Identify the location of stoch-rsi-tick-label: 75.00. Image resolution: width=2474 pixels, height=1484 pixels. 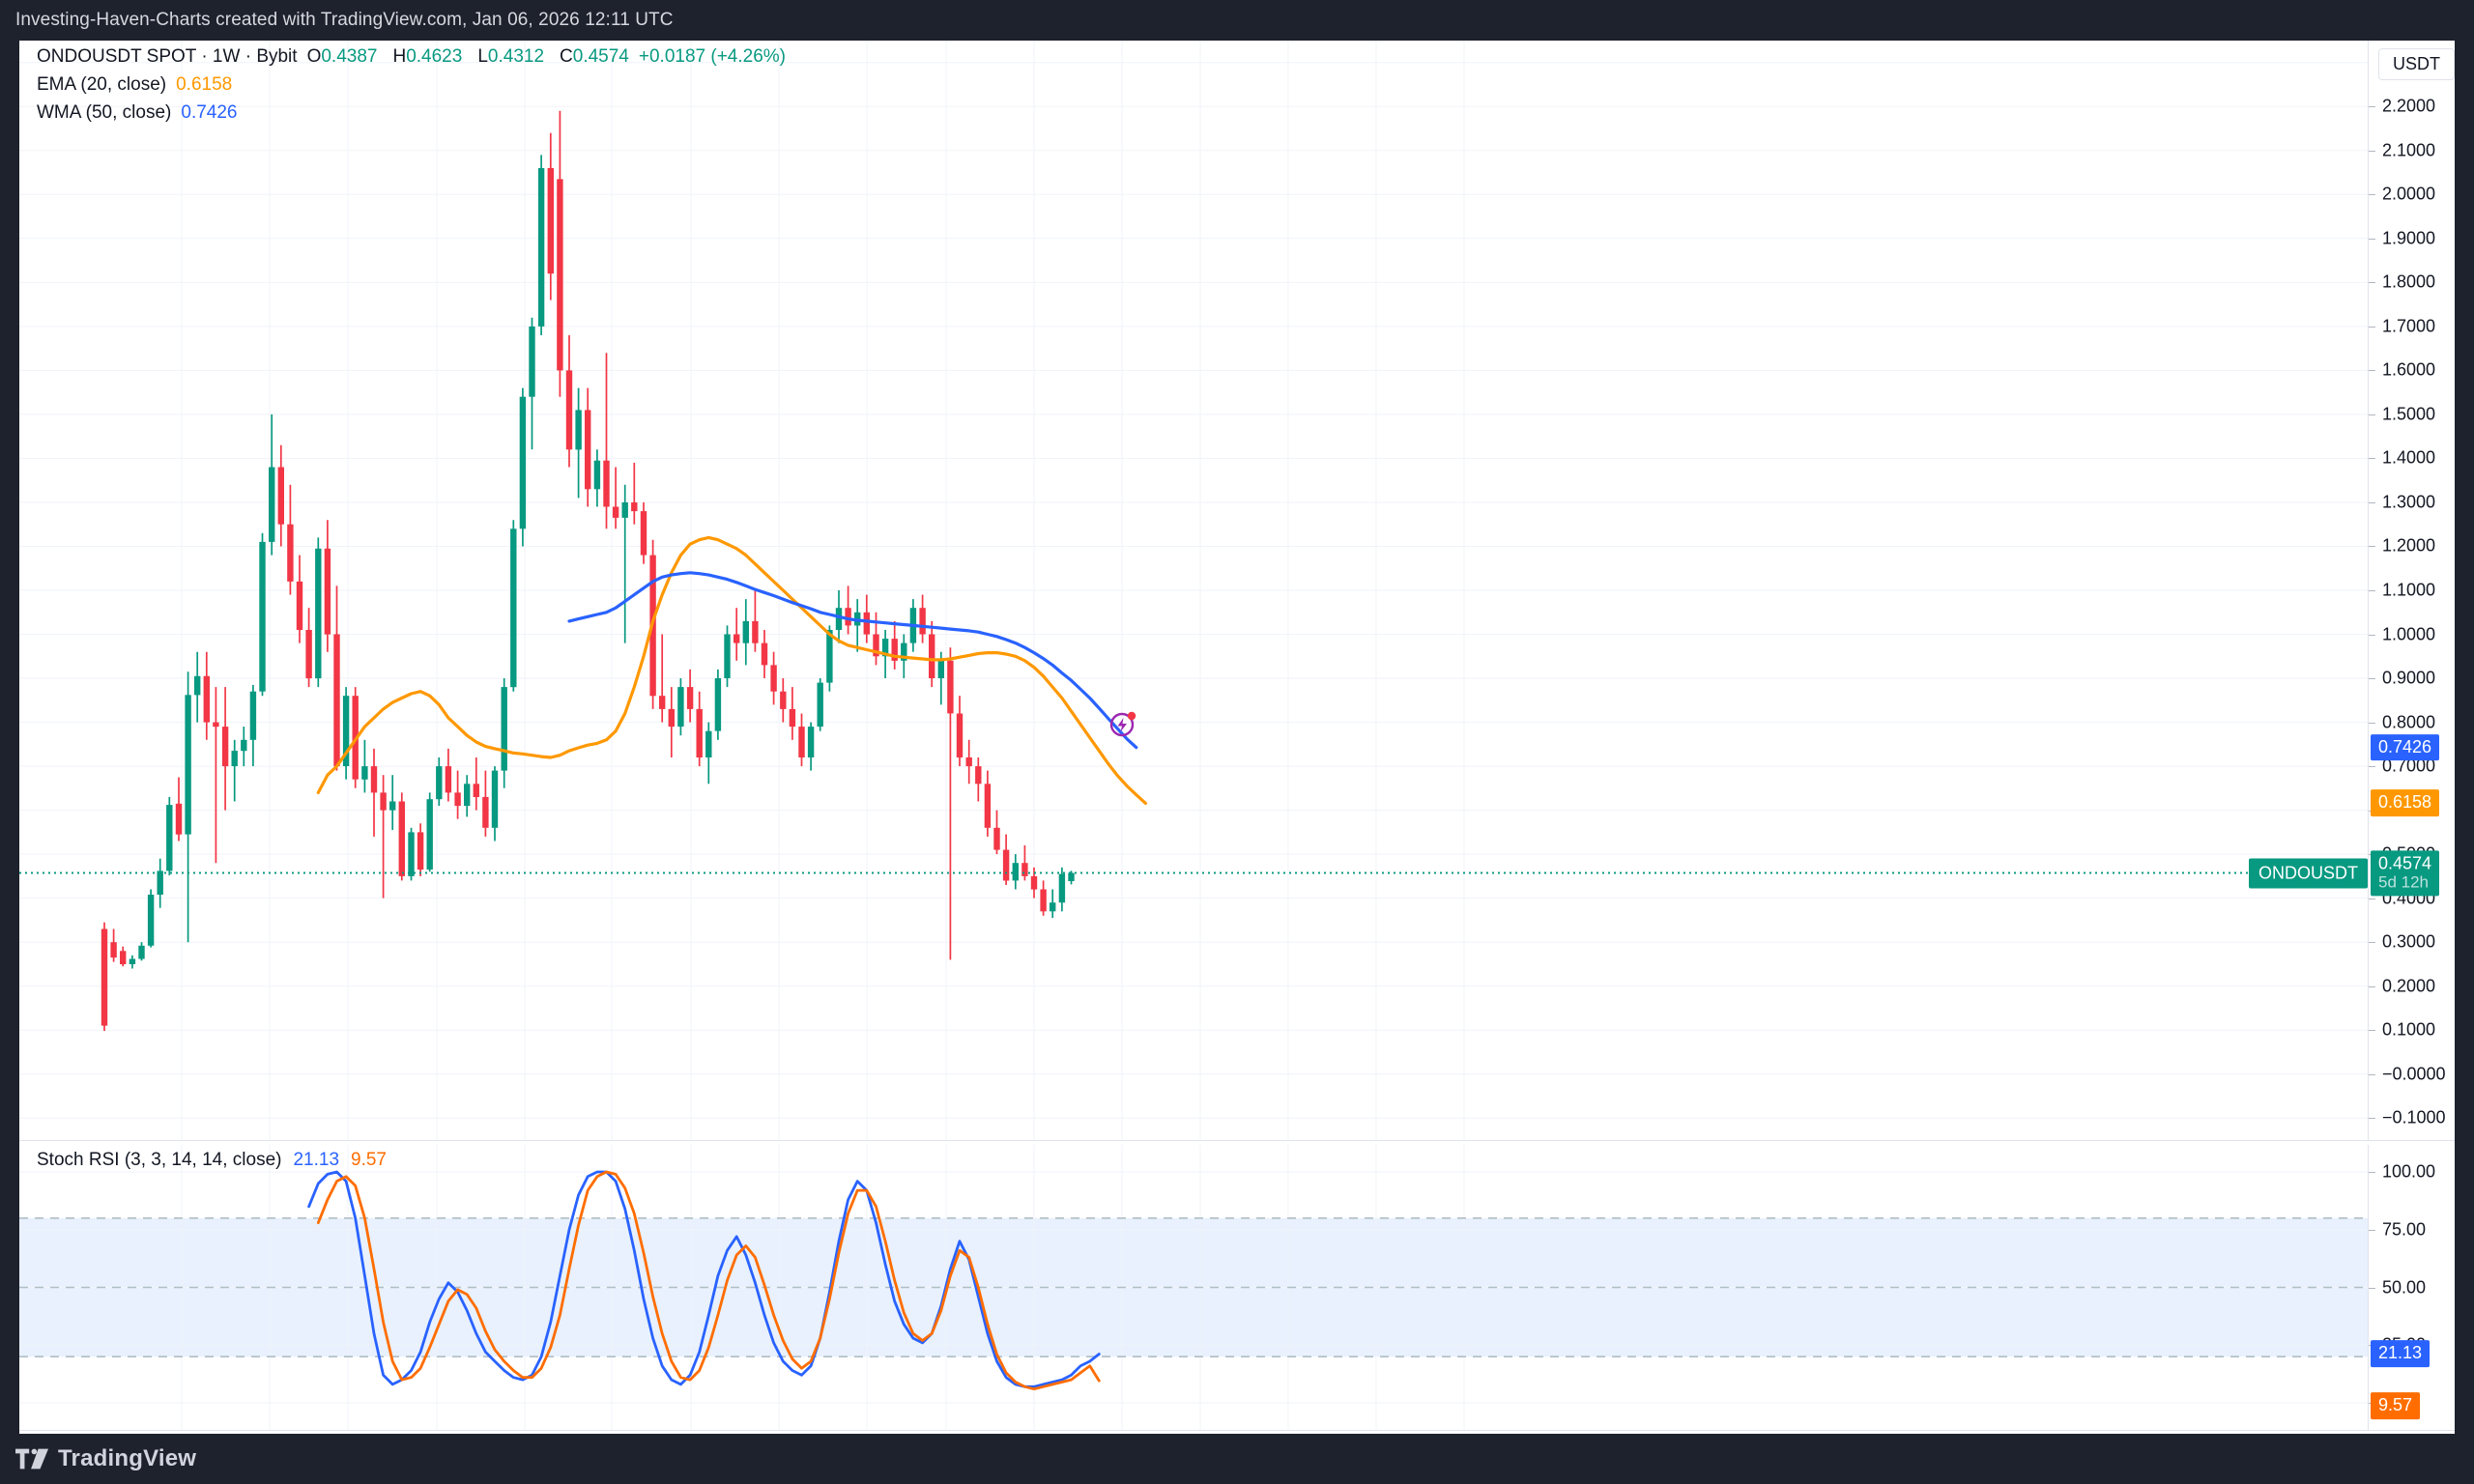
(2404, 1230).